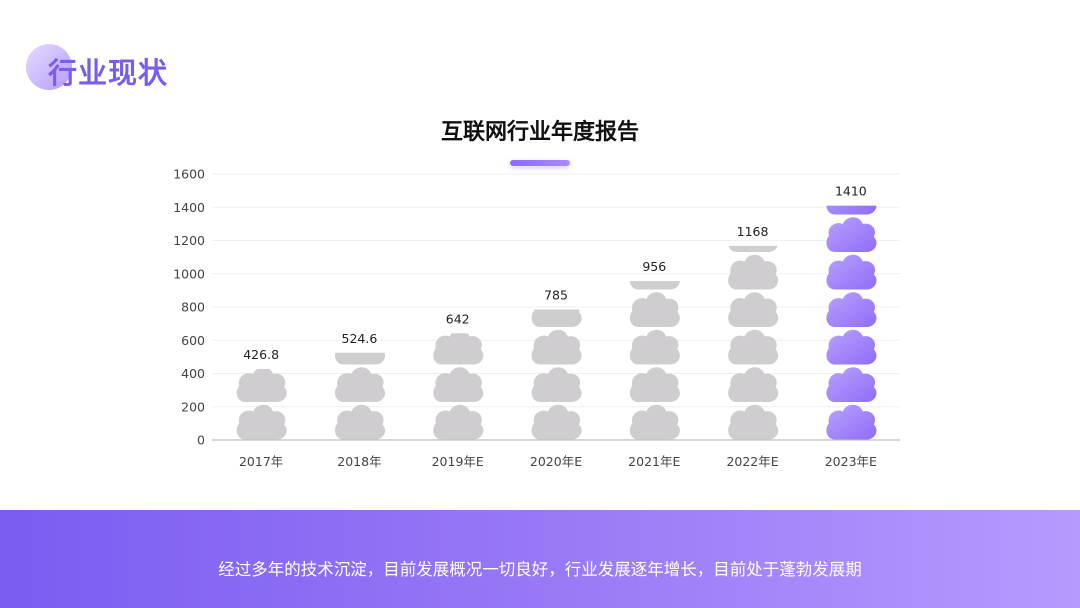  I want to click on bar-2021年E, so click(654, 360).